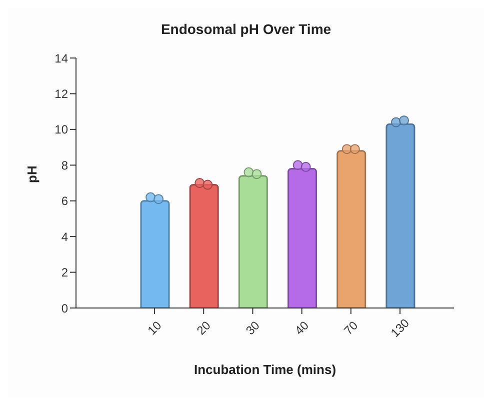  I want to click on x-tick-label: 20, so click(204, 328).